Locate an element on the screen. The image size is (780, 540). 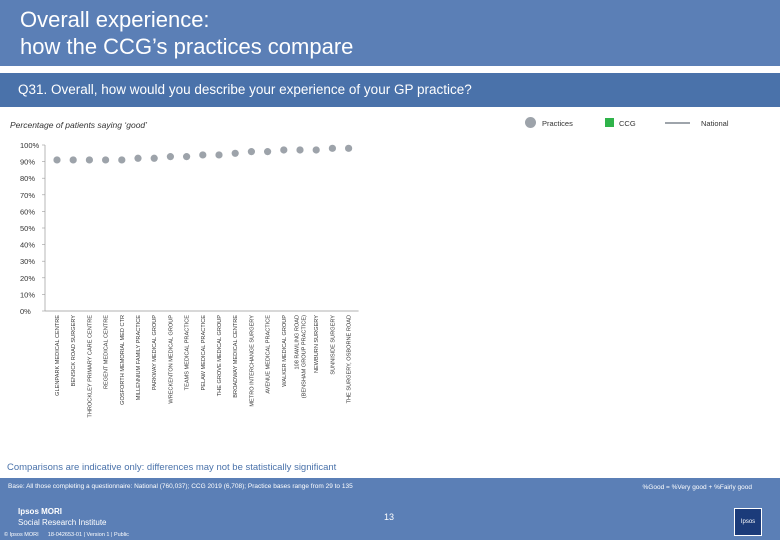
legend-national-label: National is located at coordinates (715, 123).